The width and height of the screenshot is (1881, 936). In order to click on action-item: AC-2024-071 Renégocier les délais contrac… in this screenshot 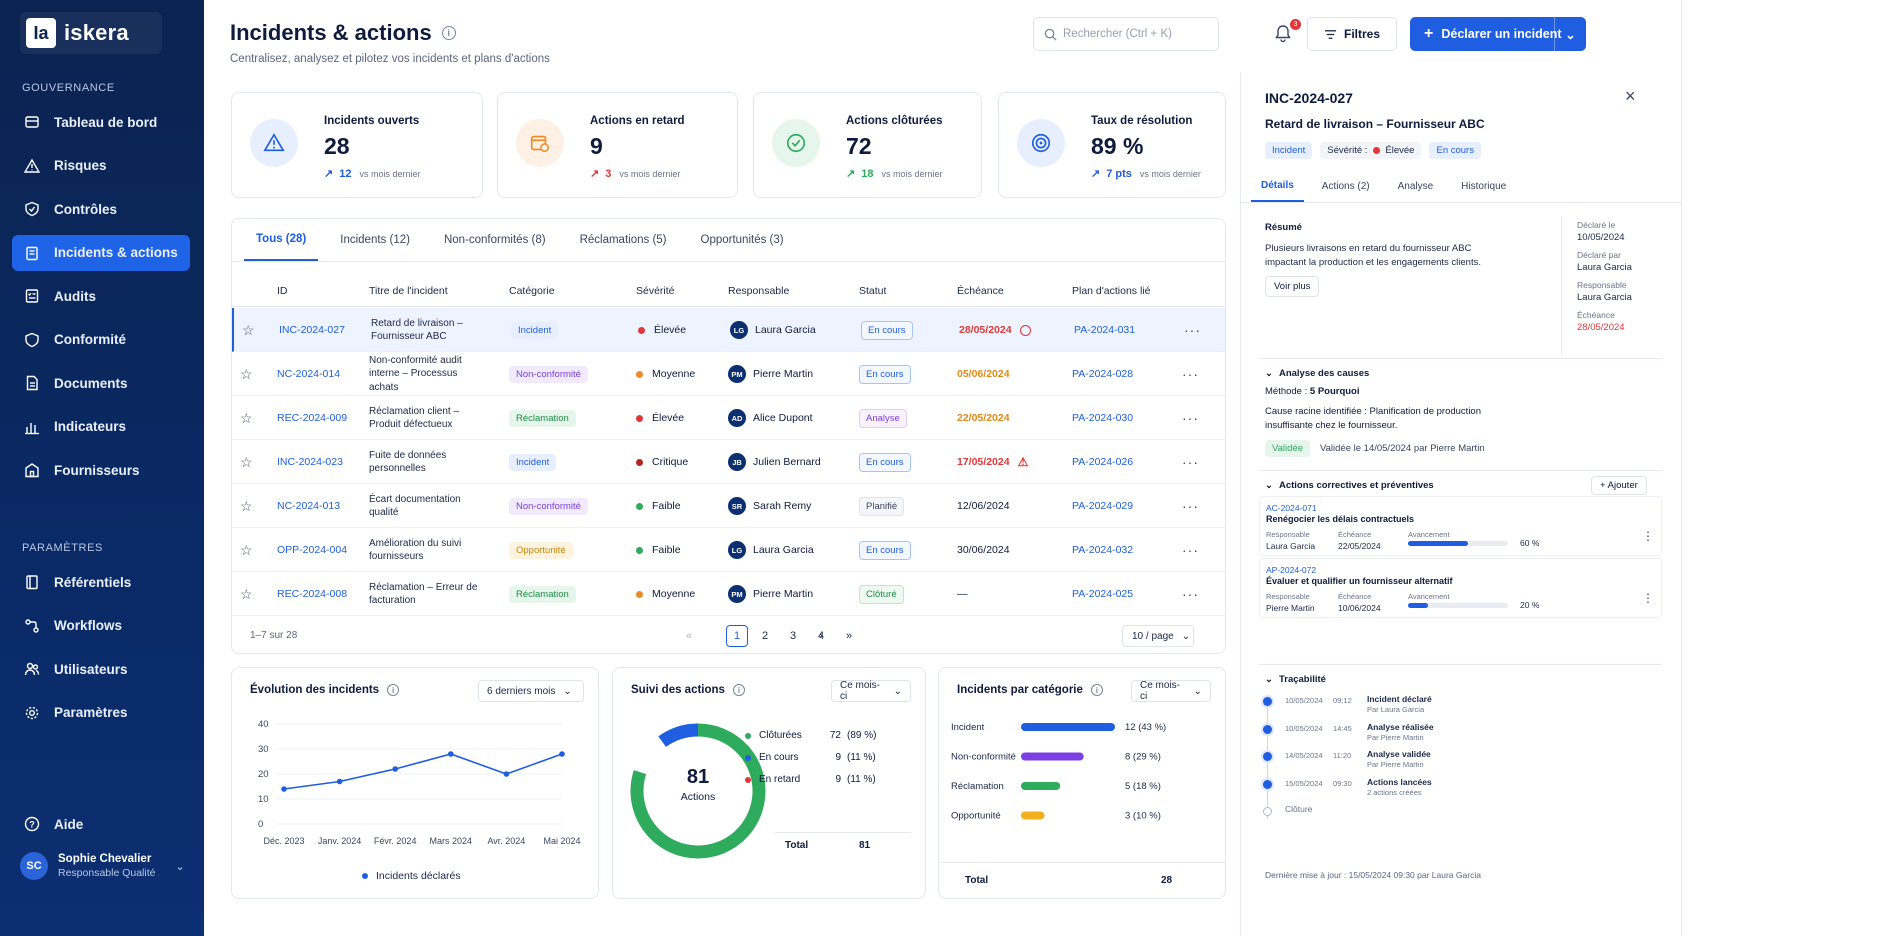, I will do `click(1460, 526)`.